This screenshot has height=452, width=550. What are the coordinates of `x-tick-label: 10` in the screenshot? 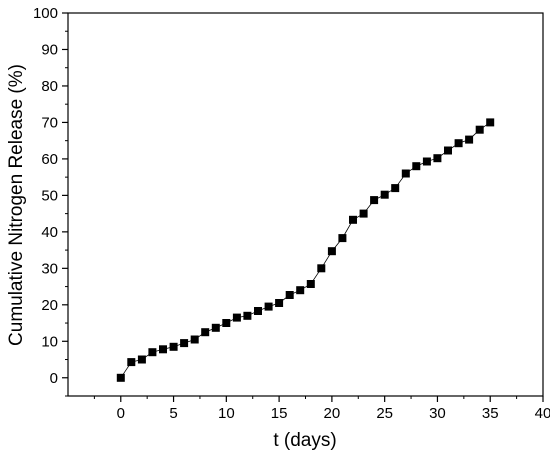 It's located at (226, 413).